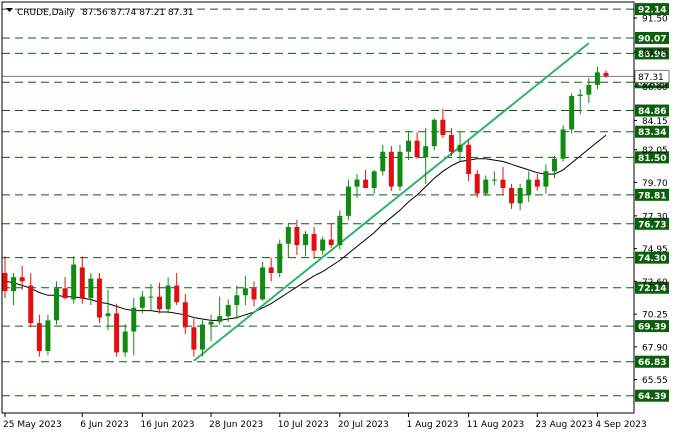 The height and width of the screenshot is (436, 676). Describe the element at coordinates (303, 425) in the screenshot. I see `x-tick-label: 10 Jul 2023` at that location.